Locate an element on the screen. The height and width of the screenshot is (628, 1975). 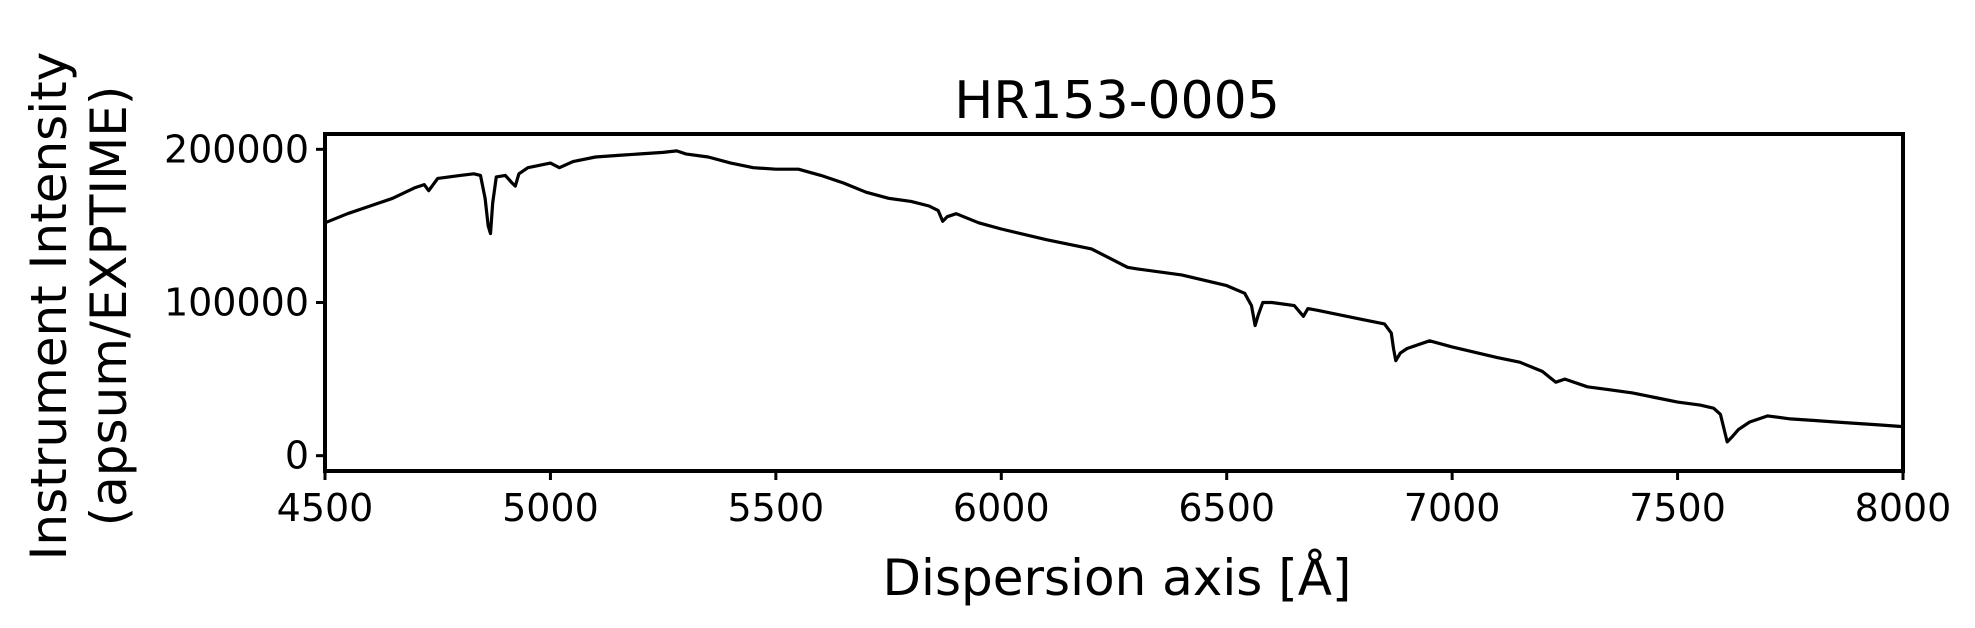
y-tick-label: 200000 is located at coordinates (236, 149).